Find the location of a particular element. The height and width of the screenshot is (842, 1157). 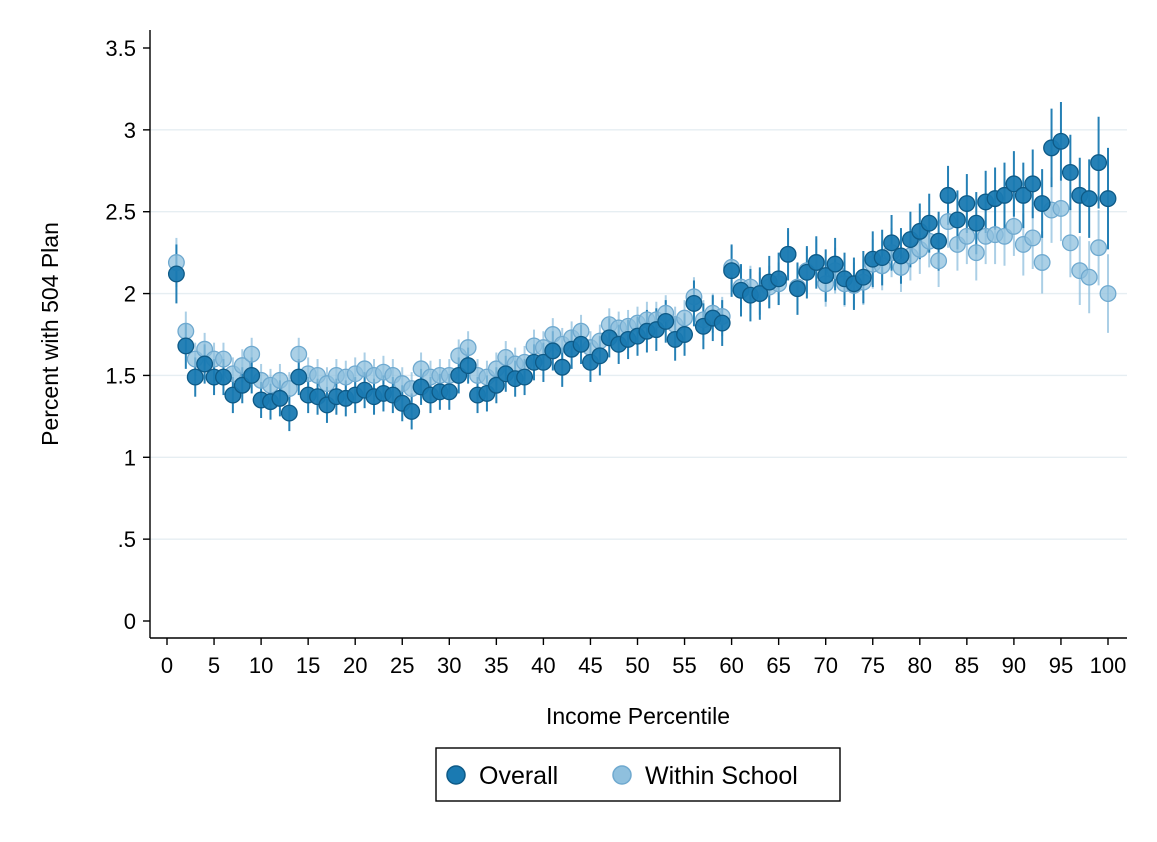

y-tick-label: 0 is located at coordinates (130, 621).